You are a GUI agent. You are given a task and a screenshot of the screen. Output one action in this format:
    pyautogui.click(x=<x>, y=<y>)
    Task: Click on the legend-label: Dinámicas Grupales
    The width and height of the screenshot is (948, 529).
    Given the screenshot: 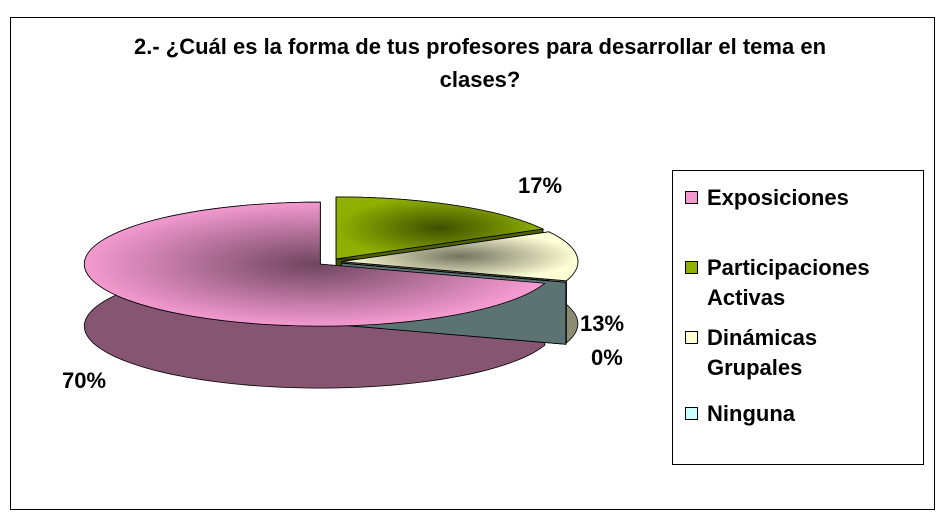 What is the action you would take?
    pyautogui.click(x=762, y=352)
    